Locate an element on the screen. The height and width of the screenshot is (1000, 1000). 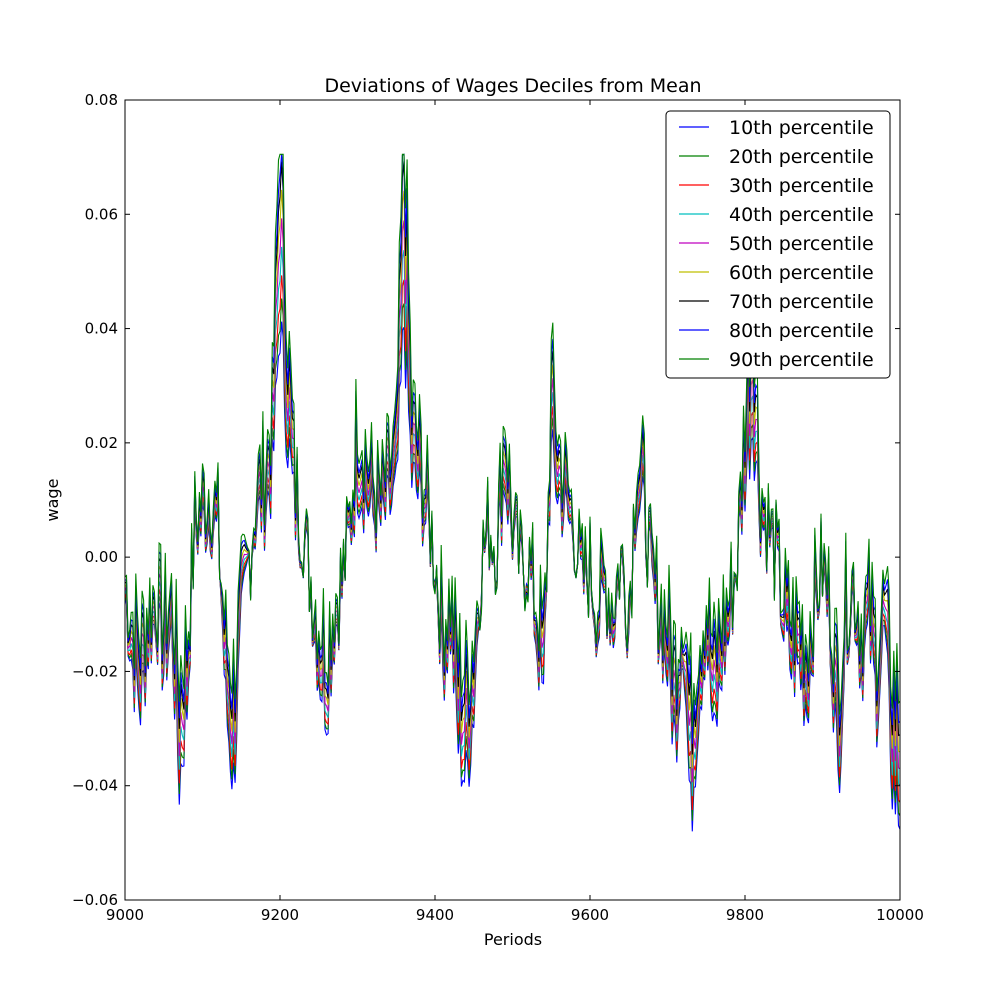
legend-box is located at coordinates (778, 244).